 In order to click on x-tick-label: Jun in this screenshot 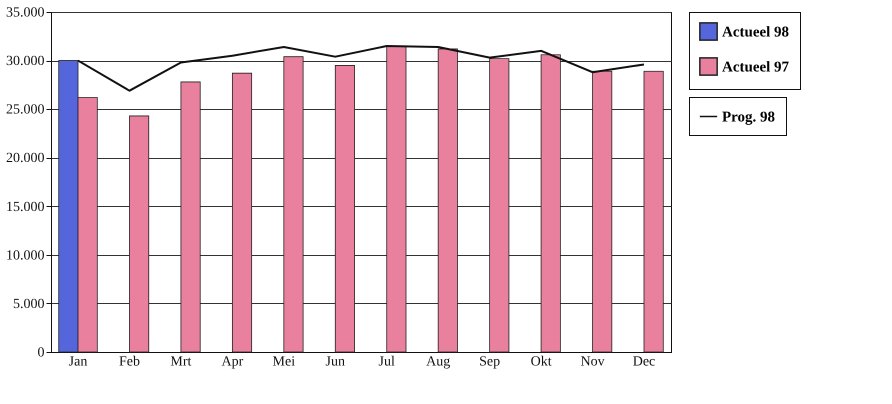, I will do `click(335, 362)`.